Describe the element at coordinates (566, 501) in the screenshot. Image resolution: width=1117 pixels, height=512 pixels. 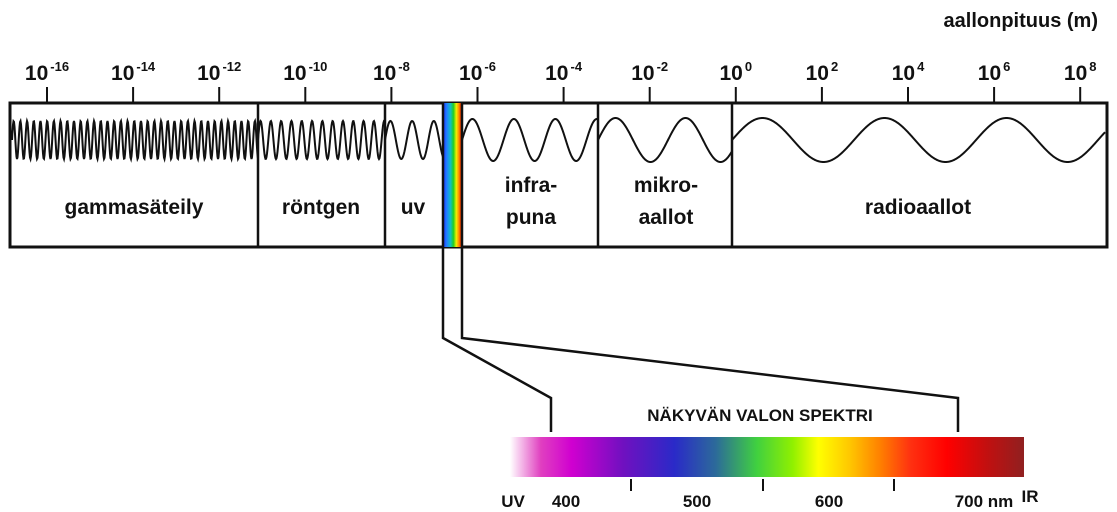
I see `visible-tick-label-400: 400` at that location.